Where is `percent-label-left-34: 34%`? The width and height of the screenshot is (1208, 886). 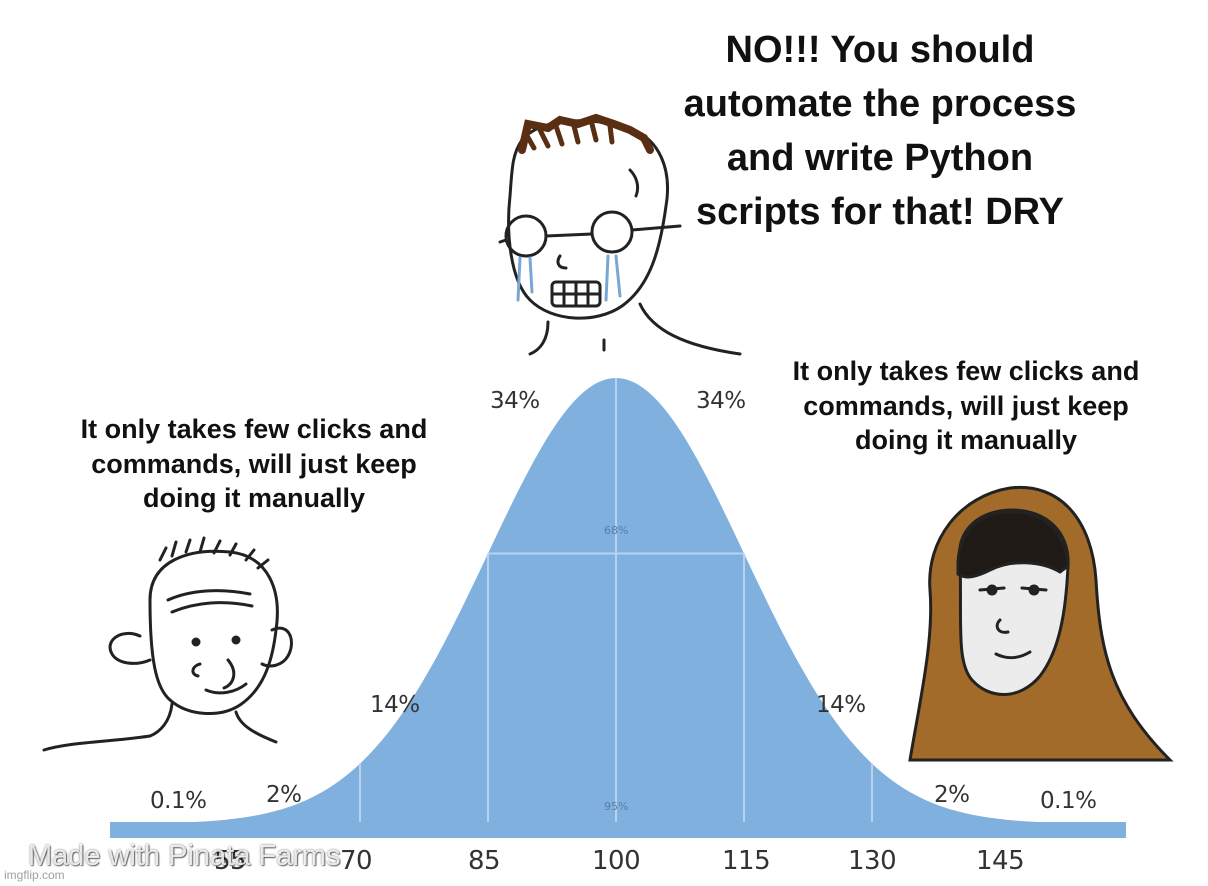 percent-label-left-34: 34% is located at coordinates (515, 401).